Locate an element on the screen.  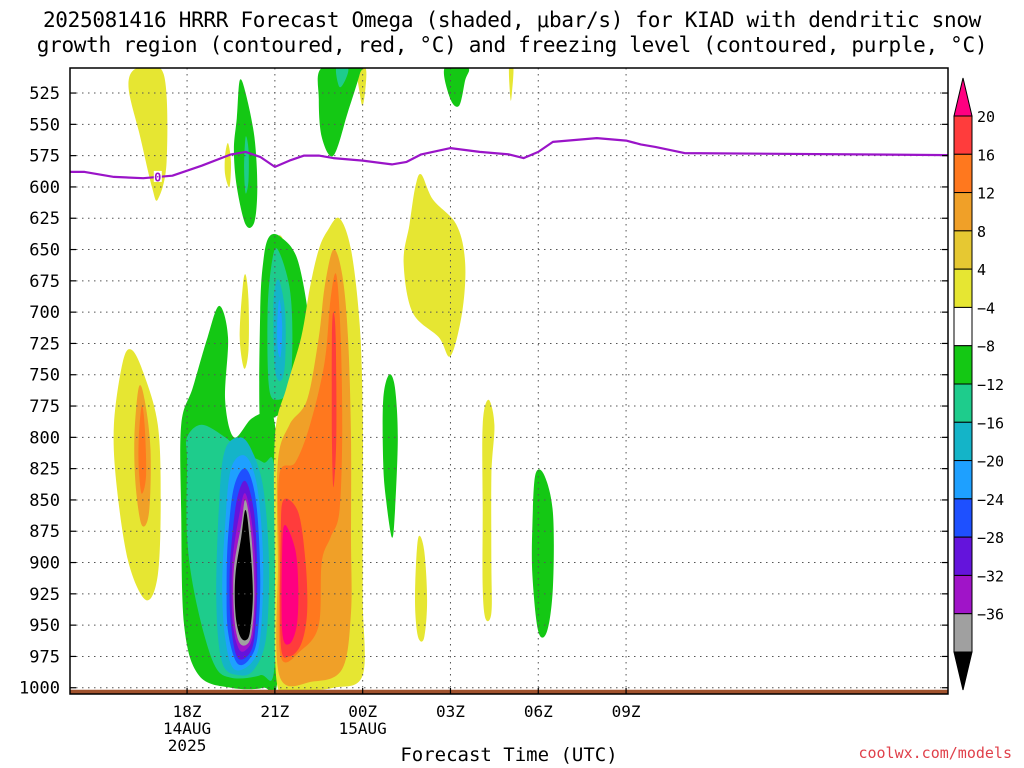
colorbar-label: −24 is located at coordinates (990, 500).